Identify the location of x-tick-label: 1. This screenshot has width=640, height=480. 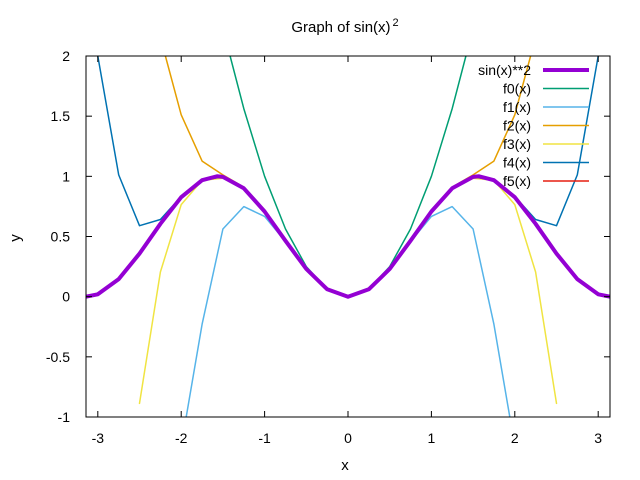
(431, 438).